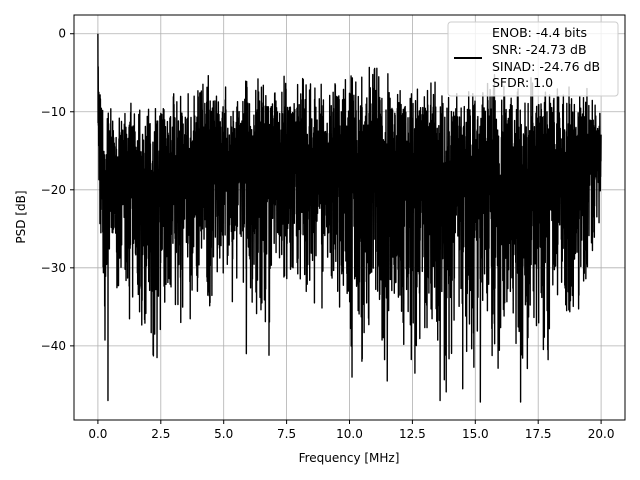 The width and height of the screenshot is (640, 480). I want to click on x-tick-label: 7.5, so click(286, 434).